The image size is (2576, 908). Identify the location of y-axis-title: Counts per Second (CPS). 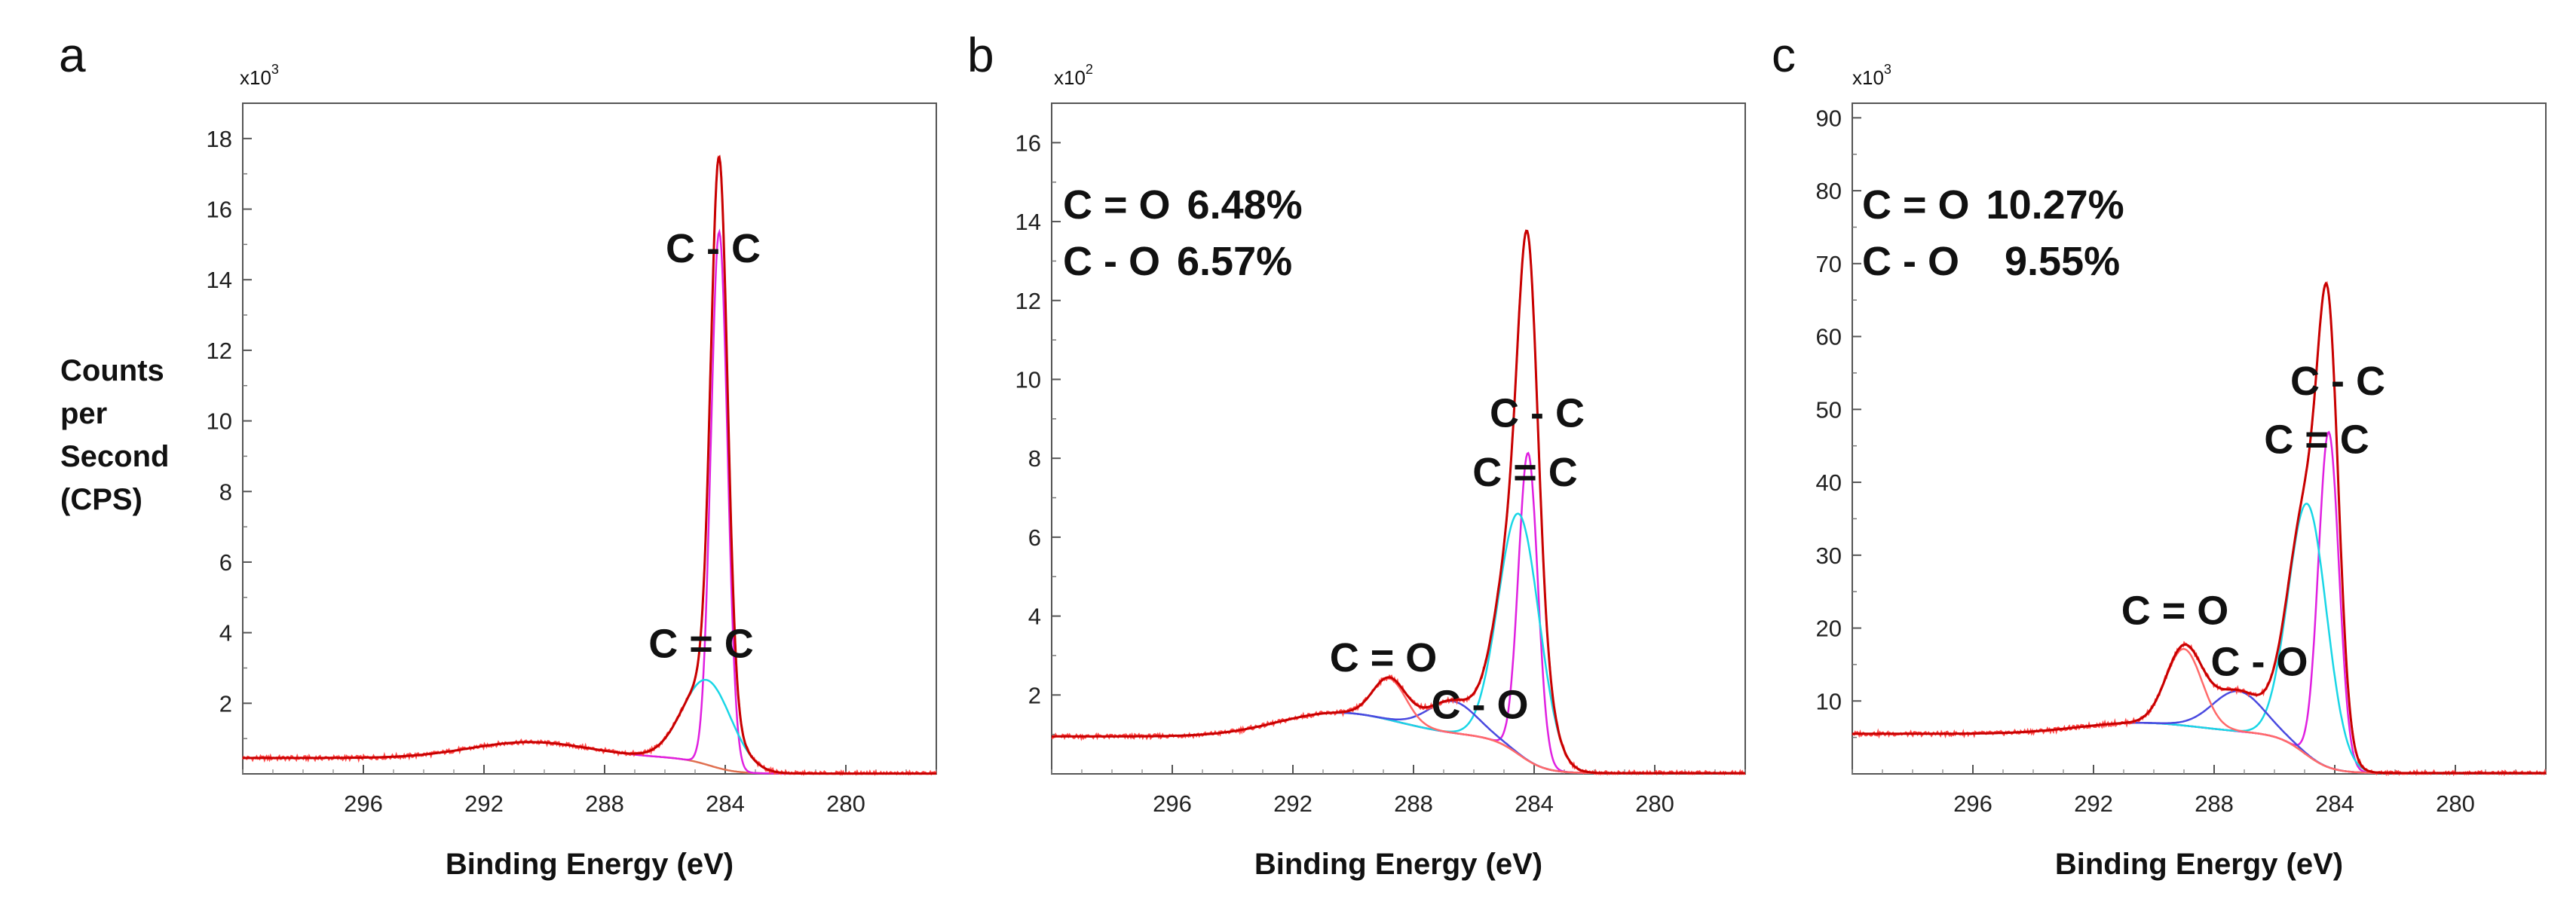
(114, 435).